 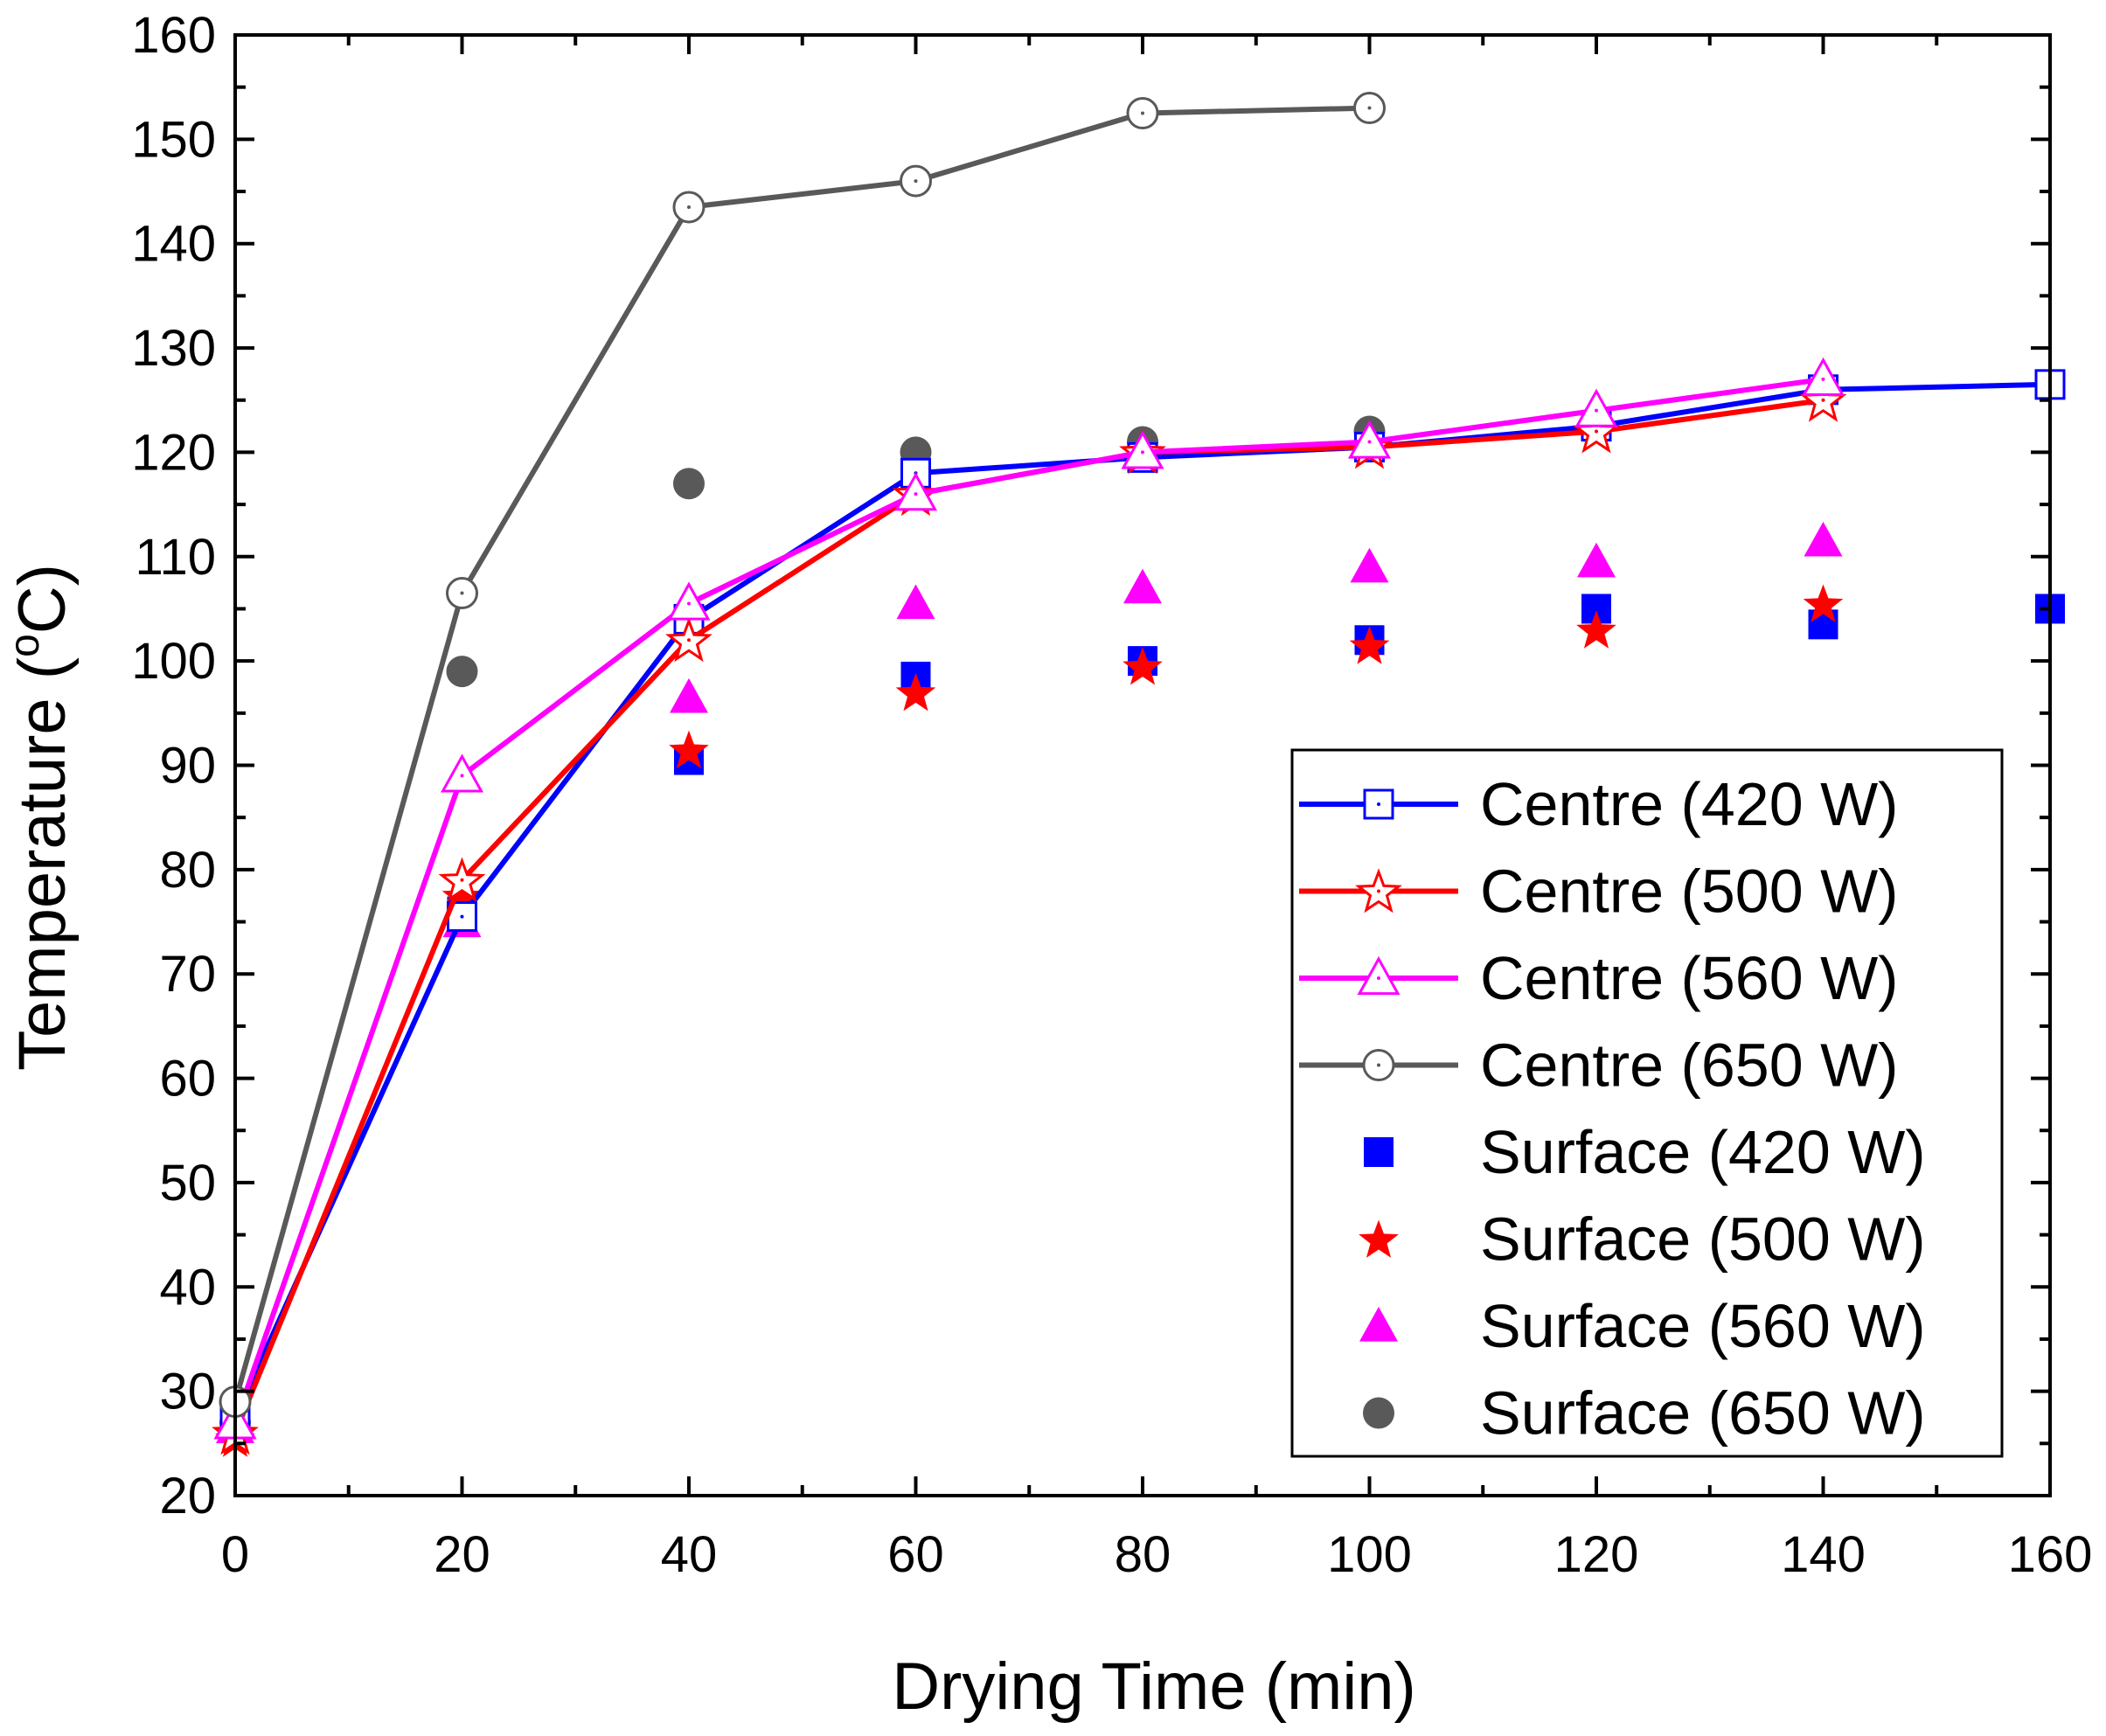 I want to click on legend-label: Surface (500 W), so click(x=1703, y=1239).